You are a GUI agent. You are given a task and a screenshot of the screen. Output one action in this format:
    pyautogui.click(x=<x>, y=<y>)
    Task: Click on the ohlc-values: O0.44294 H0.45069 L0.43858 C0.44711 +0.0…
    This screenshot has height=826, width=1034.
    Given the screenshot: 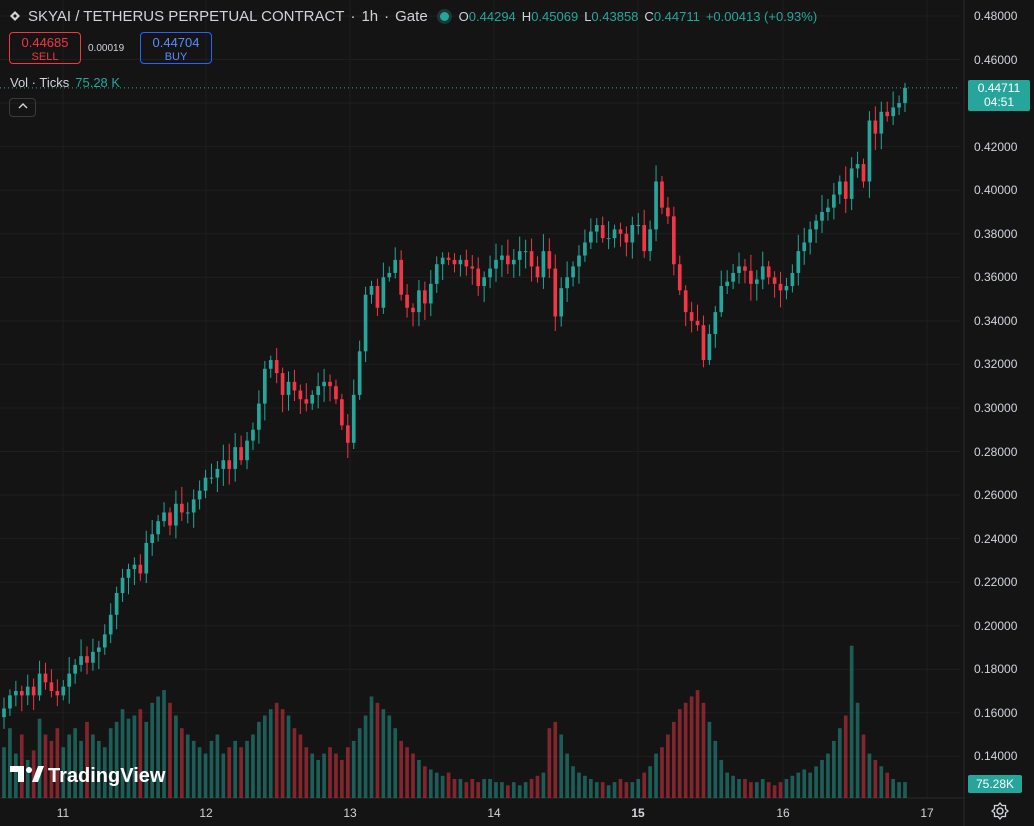 What is the action you would take?
    pyautogui.click(x=638, y=16)
    